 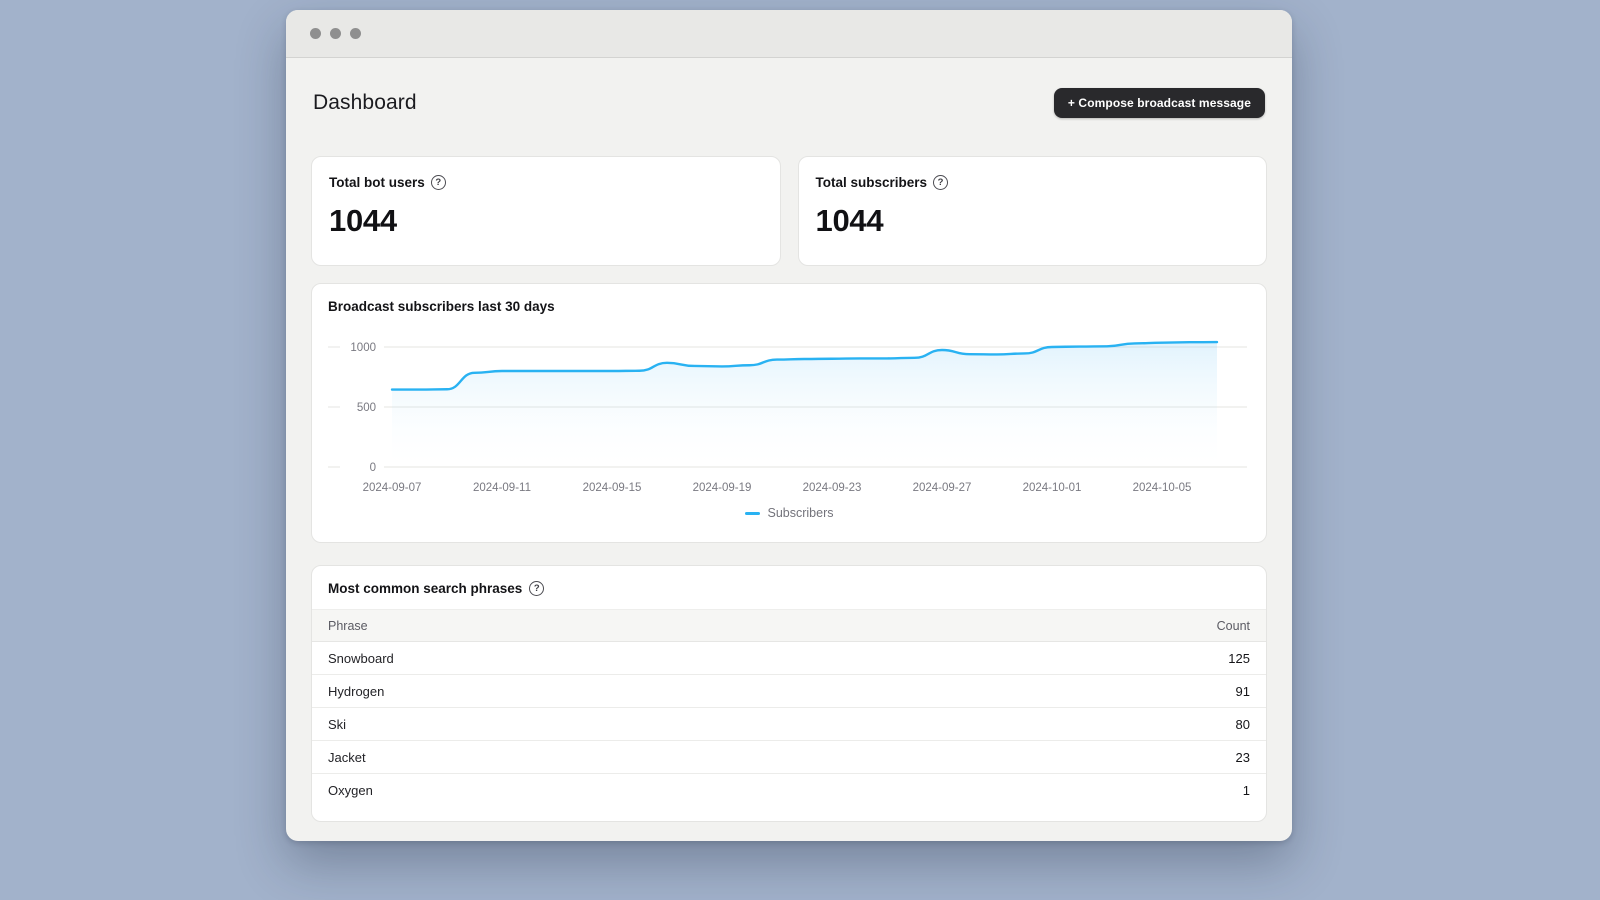 What do you see at coordinates (355, 33) in the screenshot?
I see `traffic-light-zoom-icon` at bounding box center [355, 33].